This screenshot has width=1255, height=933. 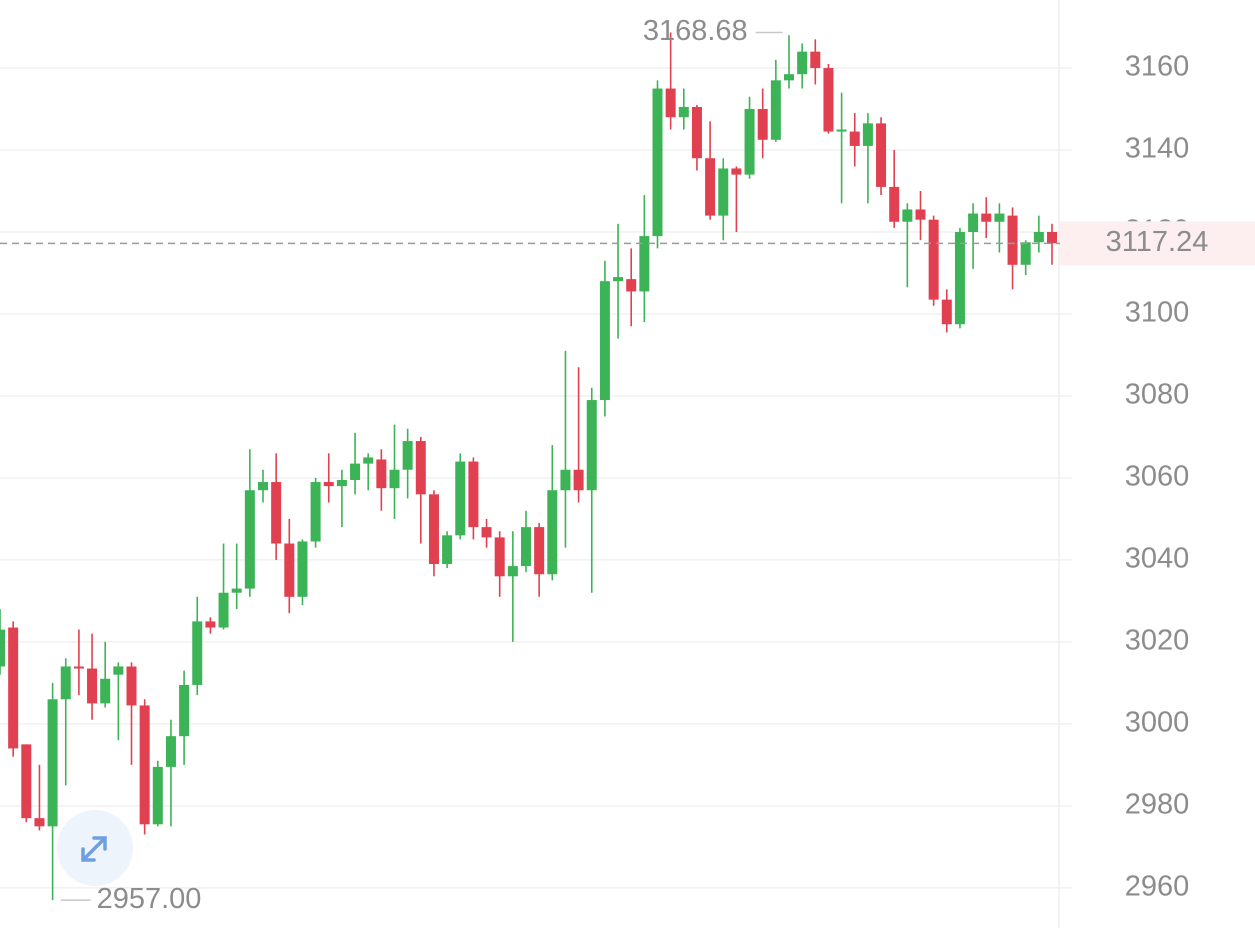 I want to click on expand-button, so click(x=95, y=848).